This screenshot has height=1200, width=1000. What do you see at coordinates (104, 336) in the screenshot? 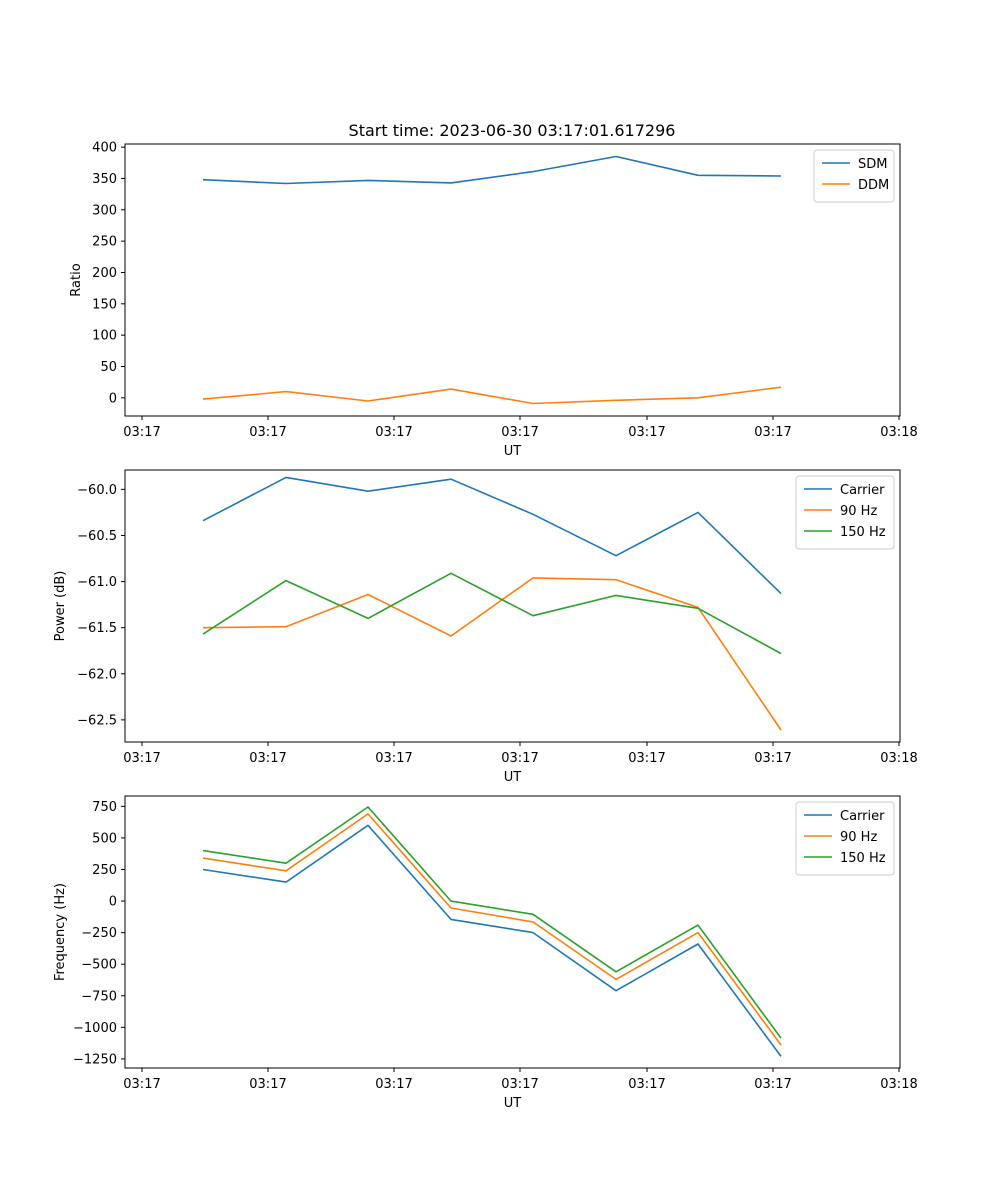
I see `y-tick-label: 100` at bounding box center [104, 336].